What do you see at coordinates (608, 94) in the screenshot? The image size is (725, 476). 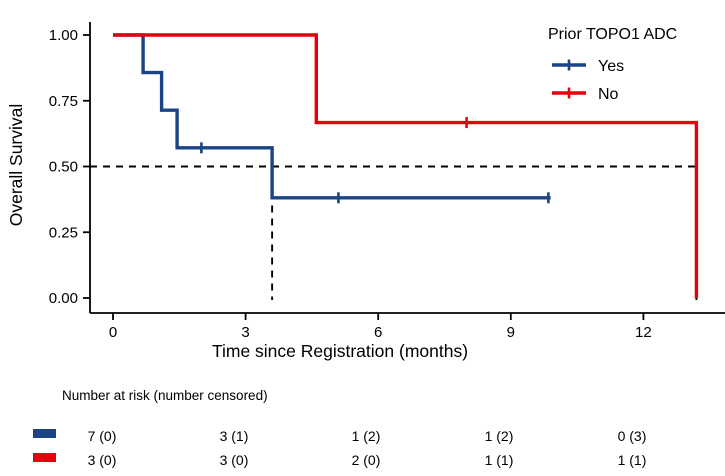 I see `legend-entry-label: No` at bounding box center [608, 94].